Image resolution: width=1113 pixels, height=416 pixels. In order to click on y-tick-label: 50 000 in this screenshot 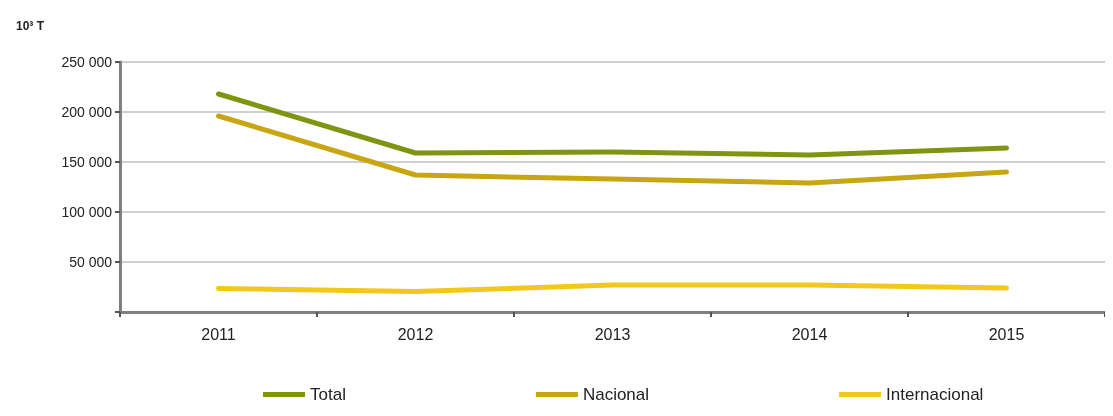, I will do `click(91, 262)`.